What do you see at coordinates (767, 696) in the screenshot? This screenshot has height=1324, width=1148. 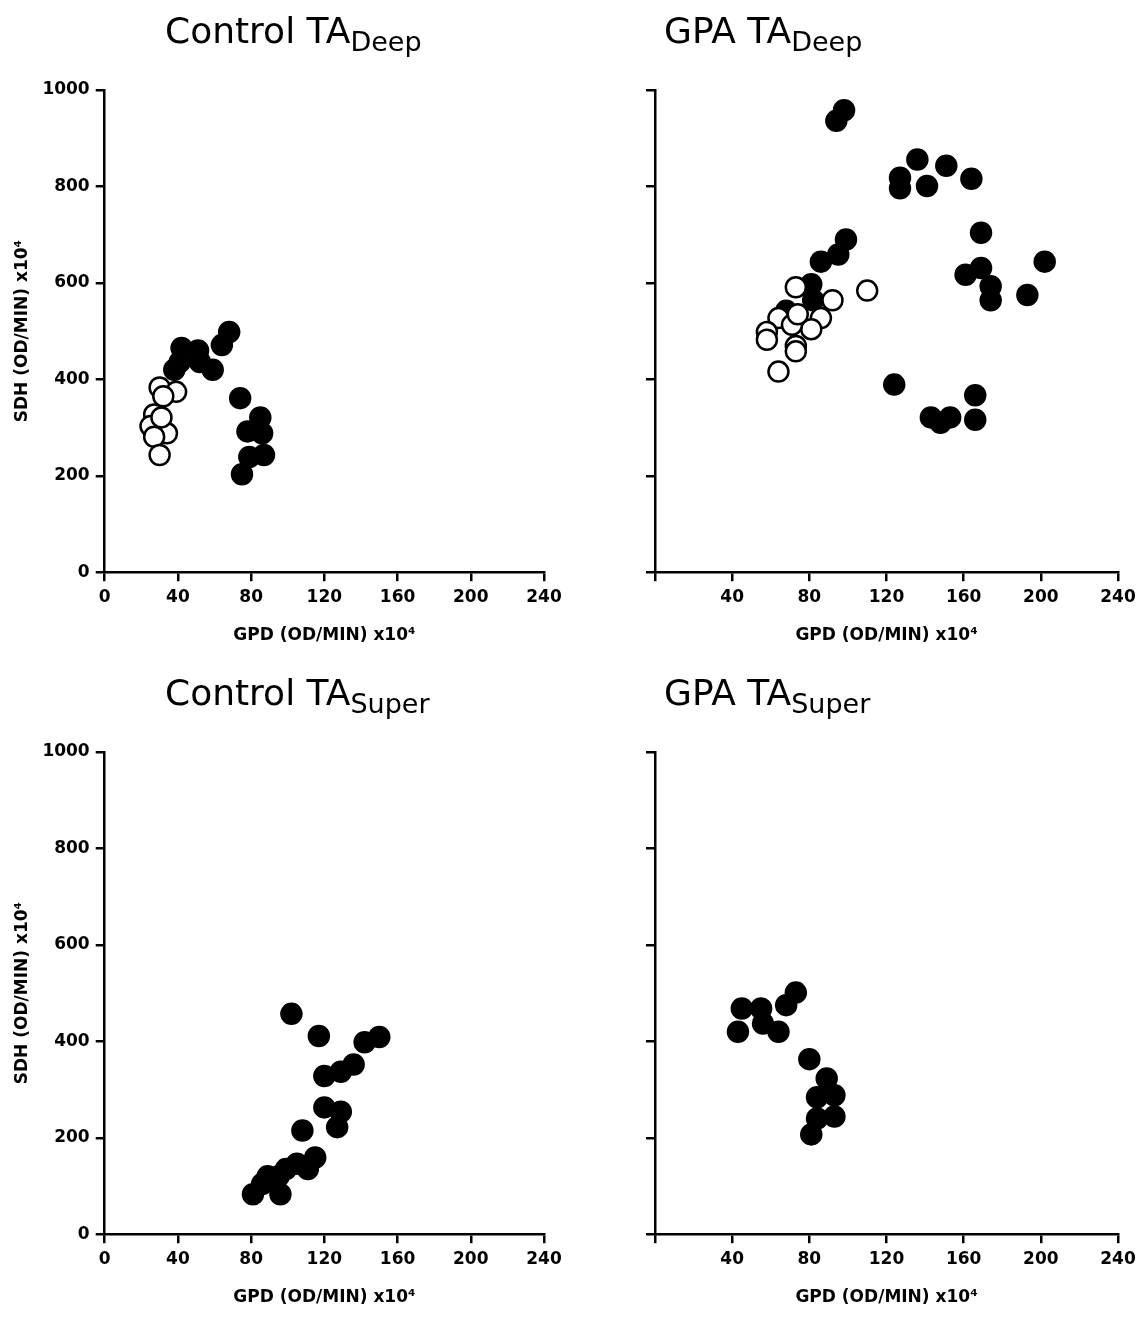 I see `chart-title: GPA TA$_{Super}$` at bounding box center [767, 696].